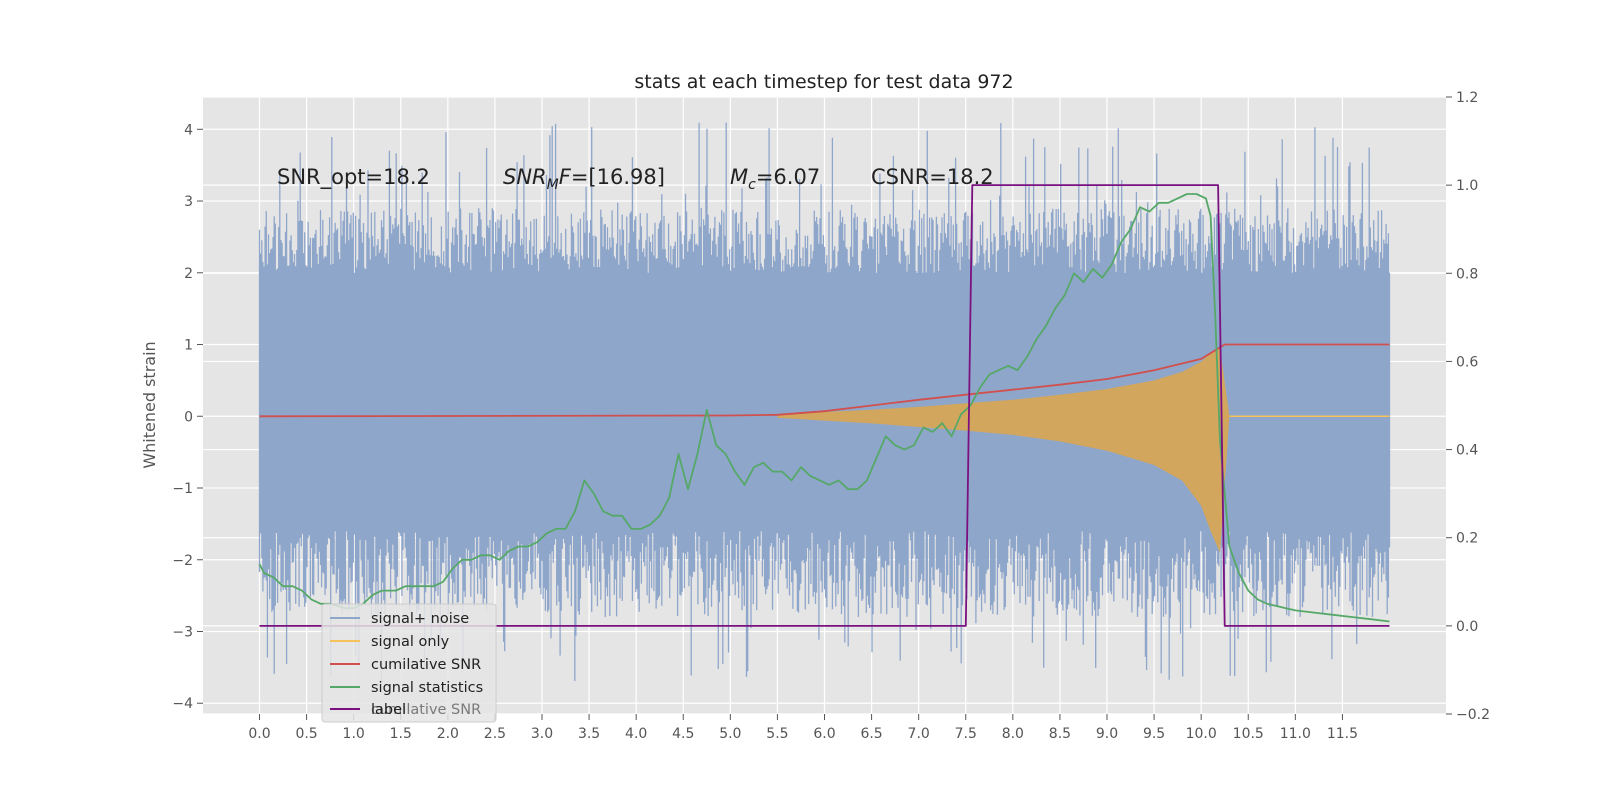 Image resolution: width=1600 pixels, height=800 pixels. Describe the element at coordinates (1201, 734) in the screenshot. I see `x-tick-label: 10.0` at that location.